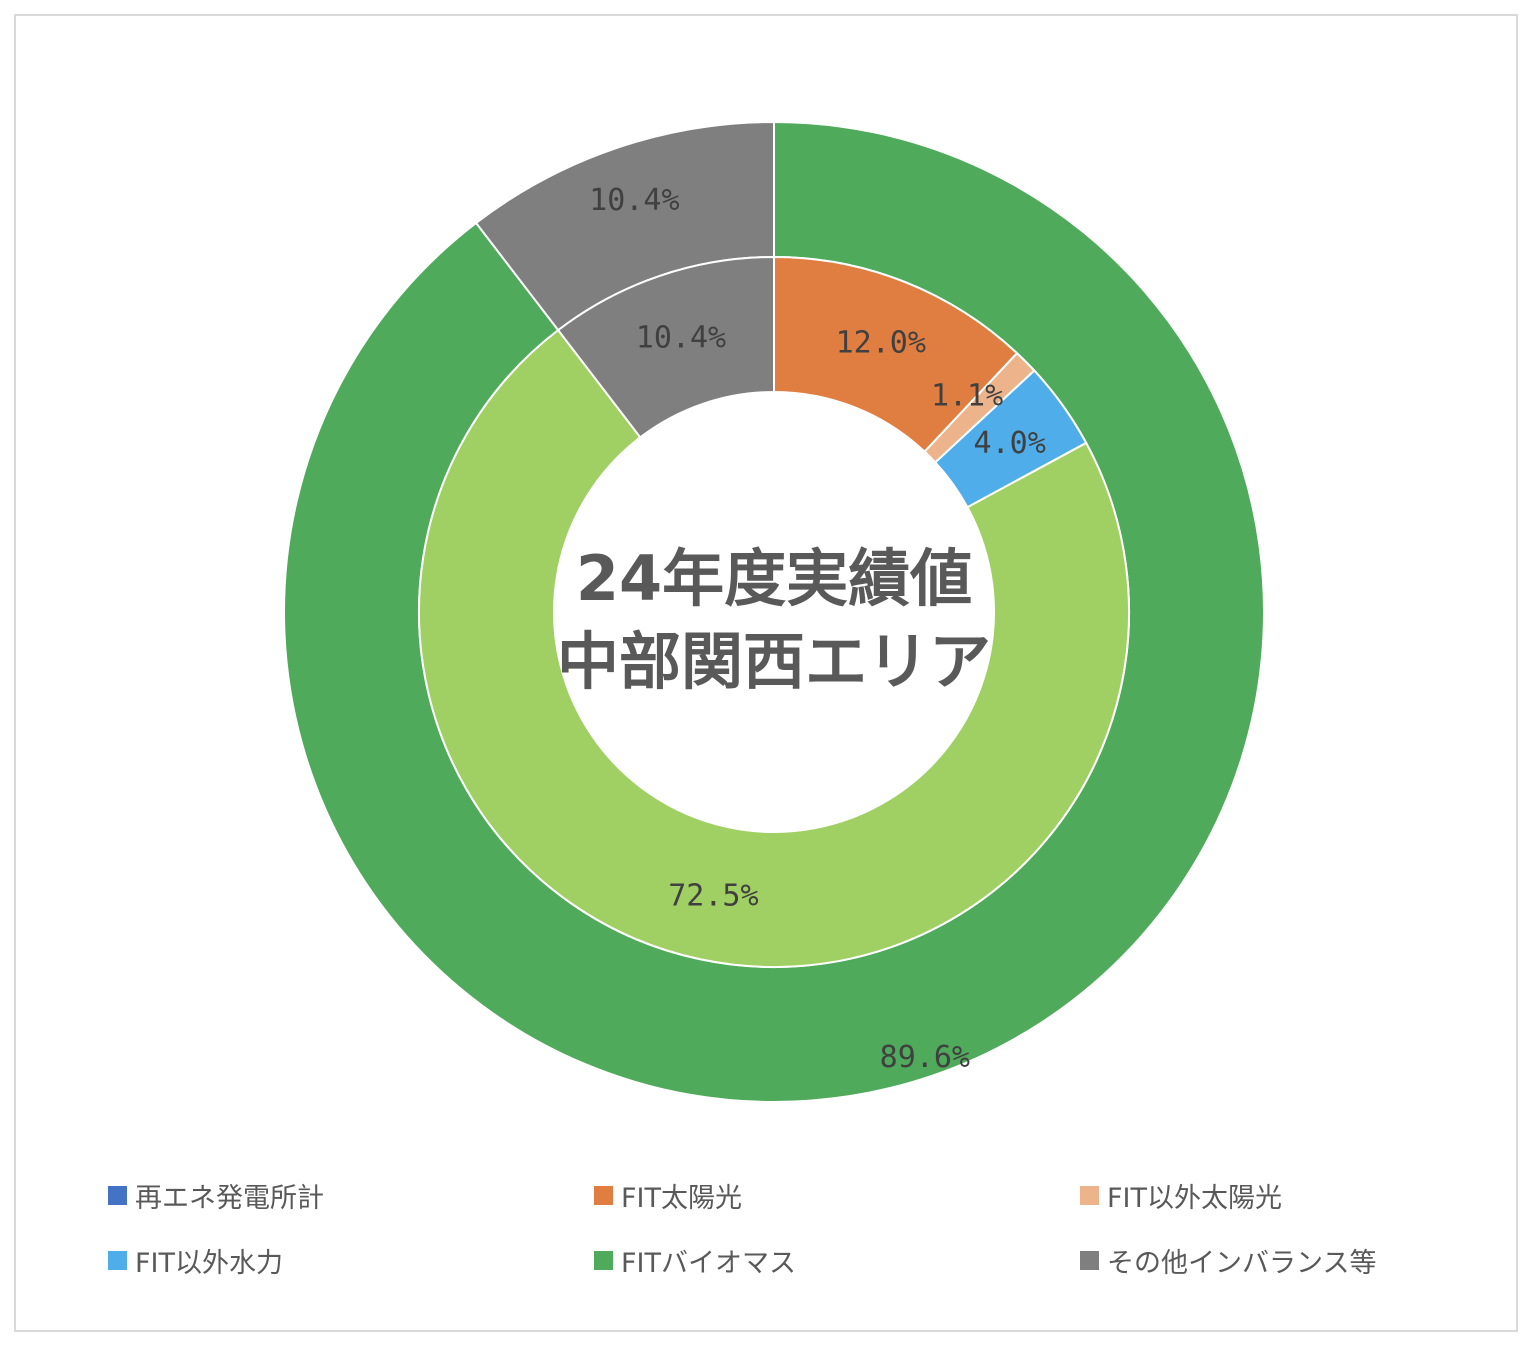  Describe the element at coordinates (1010, 443) in the screenshot. I see `inner-label-non-fit-hydro: 4.0%` at that location.